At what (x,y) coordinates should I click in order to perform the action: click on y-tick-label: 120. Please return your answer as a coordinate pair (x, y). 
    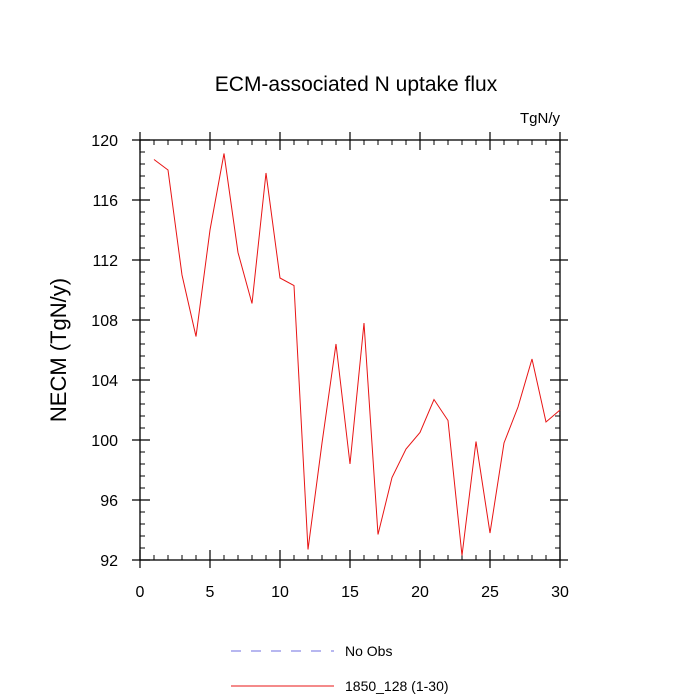
    Looking at the image, I should click on (104, 141).